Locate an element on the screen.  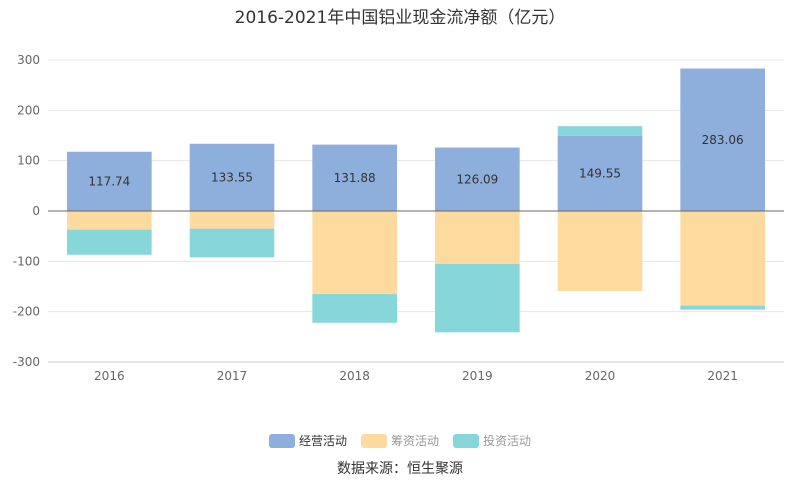
chart-title: 2016-2021年中国铝业现金流净额（亿元） is located at coordinates (400, 18).